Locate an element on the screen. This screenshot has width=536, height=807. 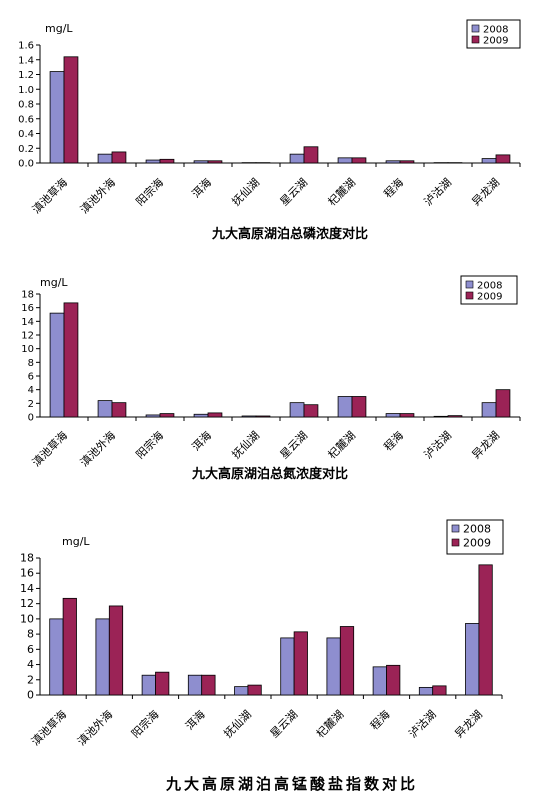
y-tick-label: 12 is located at coordinates (27, 603).